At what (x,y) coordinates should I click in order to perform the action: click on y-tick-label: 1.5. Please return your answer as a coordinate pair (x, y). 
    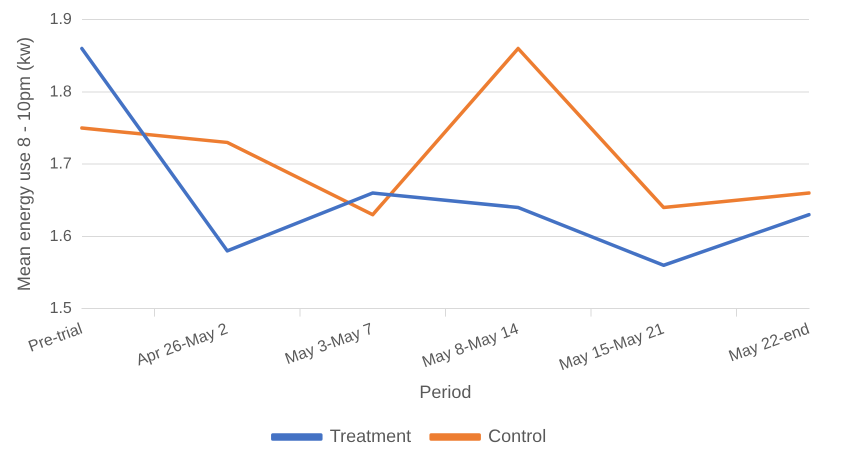
    Looking at the image, I should click on (61, 309).